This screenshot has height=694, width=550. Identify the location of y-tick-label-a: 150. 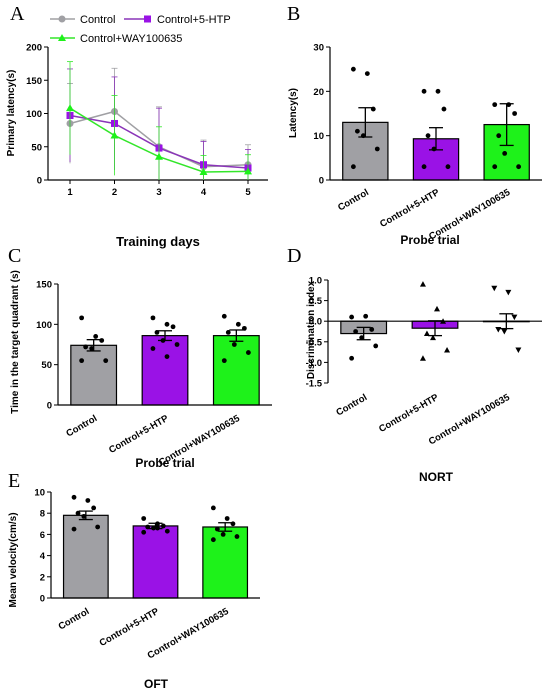
(34, 81).